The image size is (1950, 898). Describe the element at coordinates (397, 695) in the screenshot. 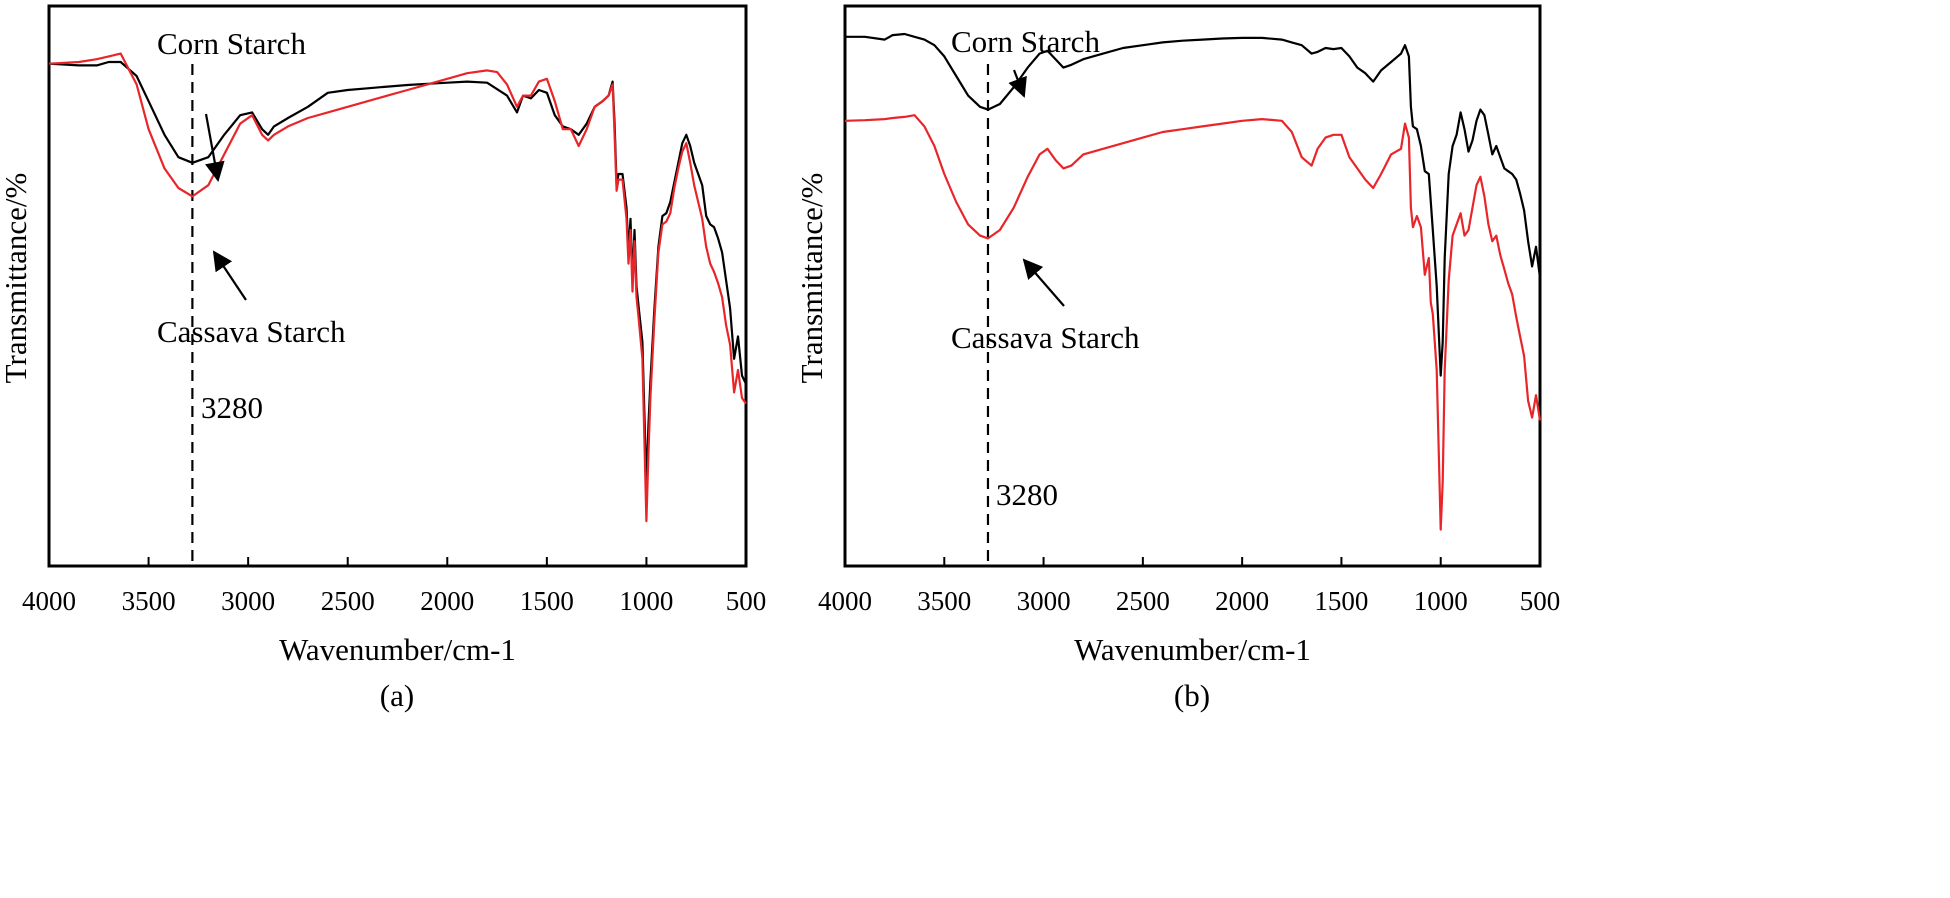

I see `panel-caption: (a)` at that location.